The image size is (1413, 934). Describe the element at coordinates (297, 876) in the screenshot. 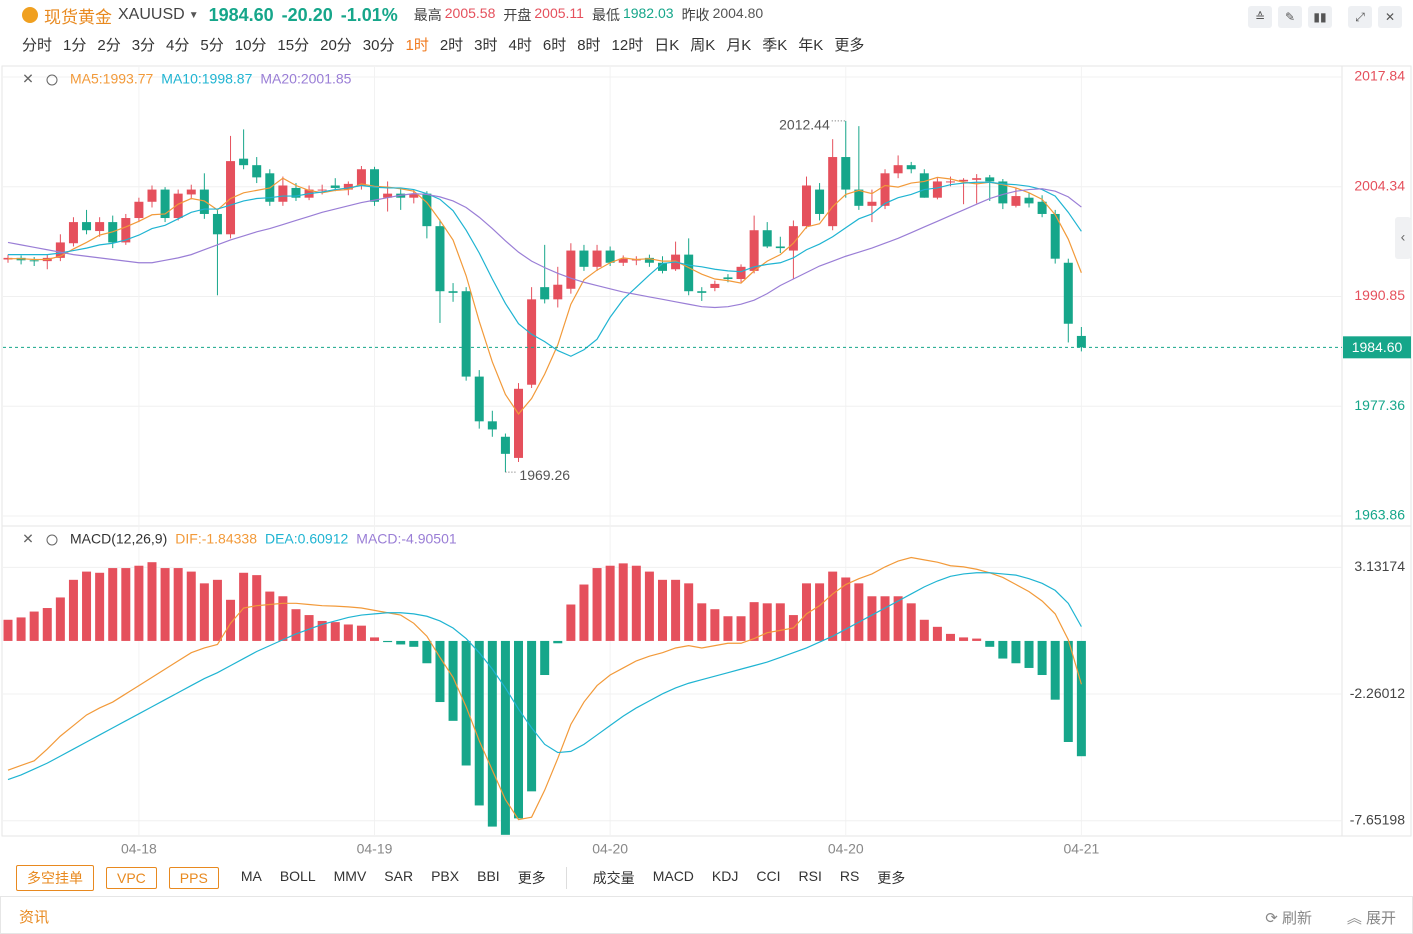

I see `indicator: BOLL` at that location.